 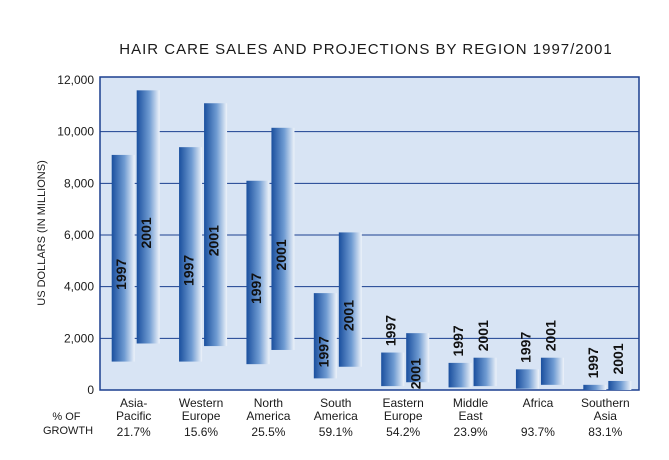 I want to click on category-label: North America, so click(x=268, y=409).